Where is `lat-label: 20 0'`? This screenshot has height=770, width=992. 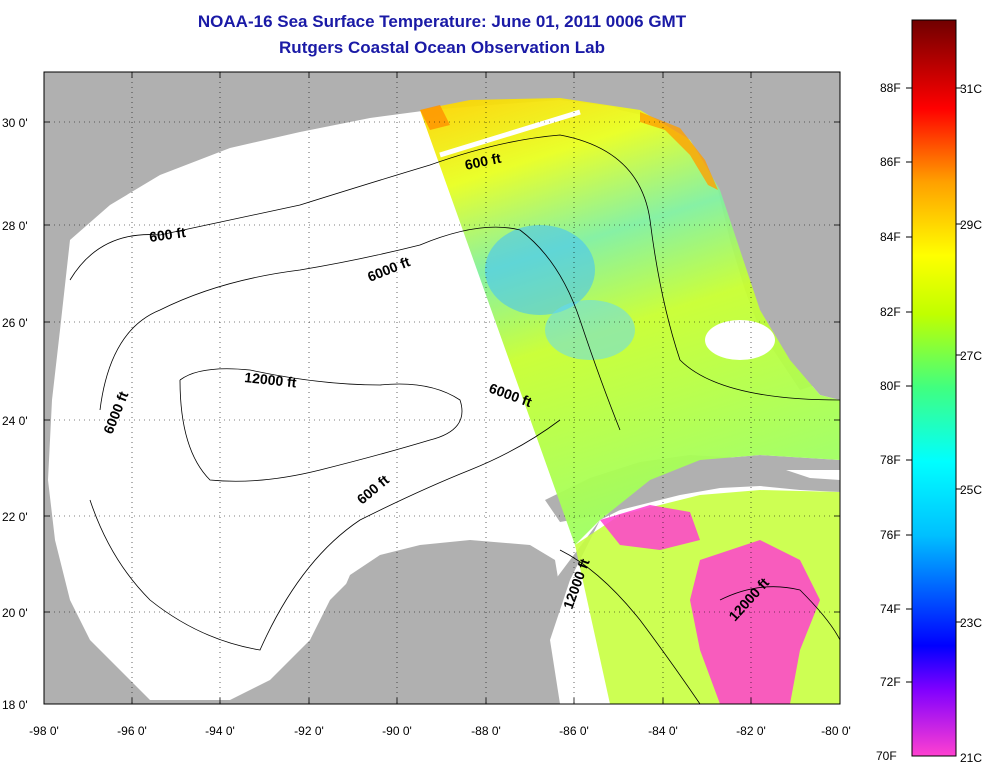 lat-label: 20 0' is located at coordinates (15, 613).